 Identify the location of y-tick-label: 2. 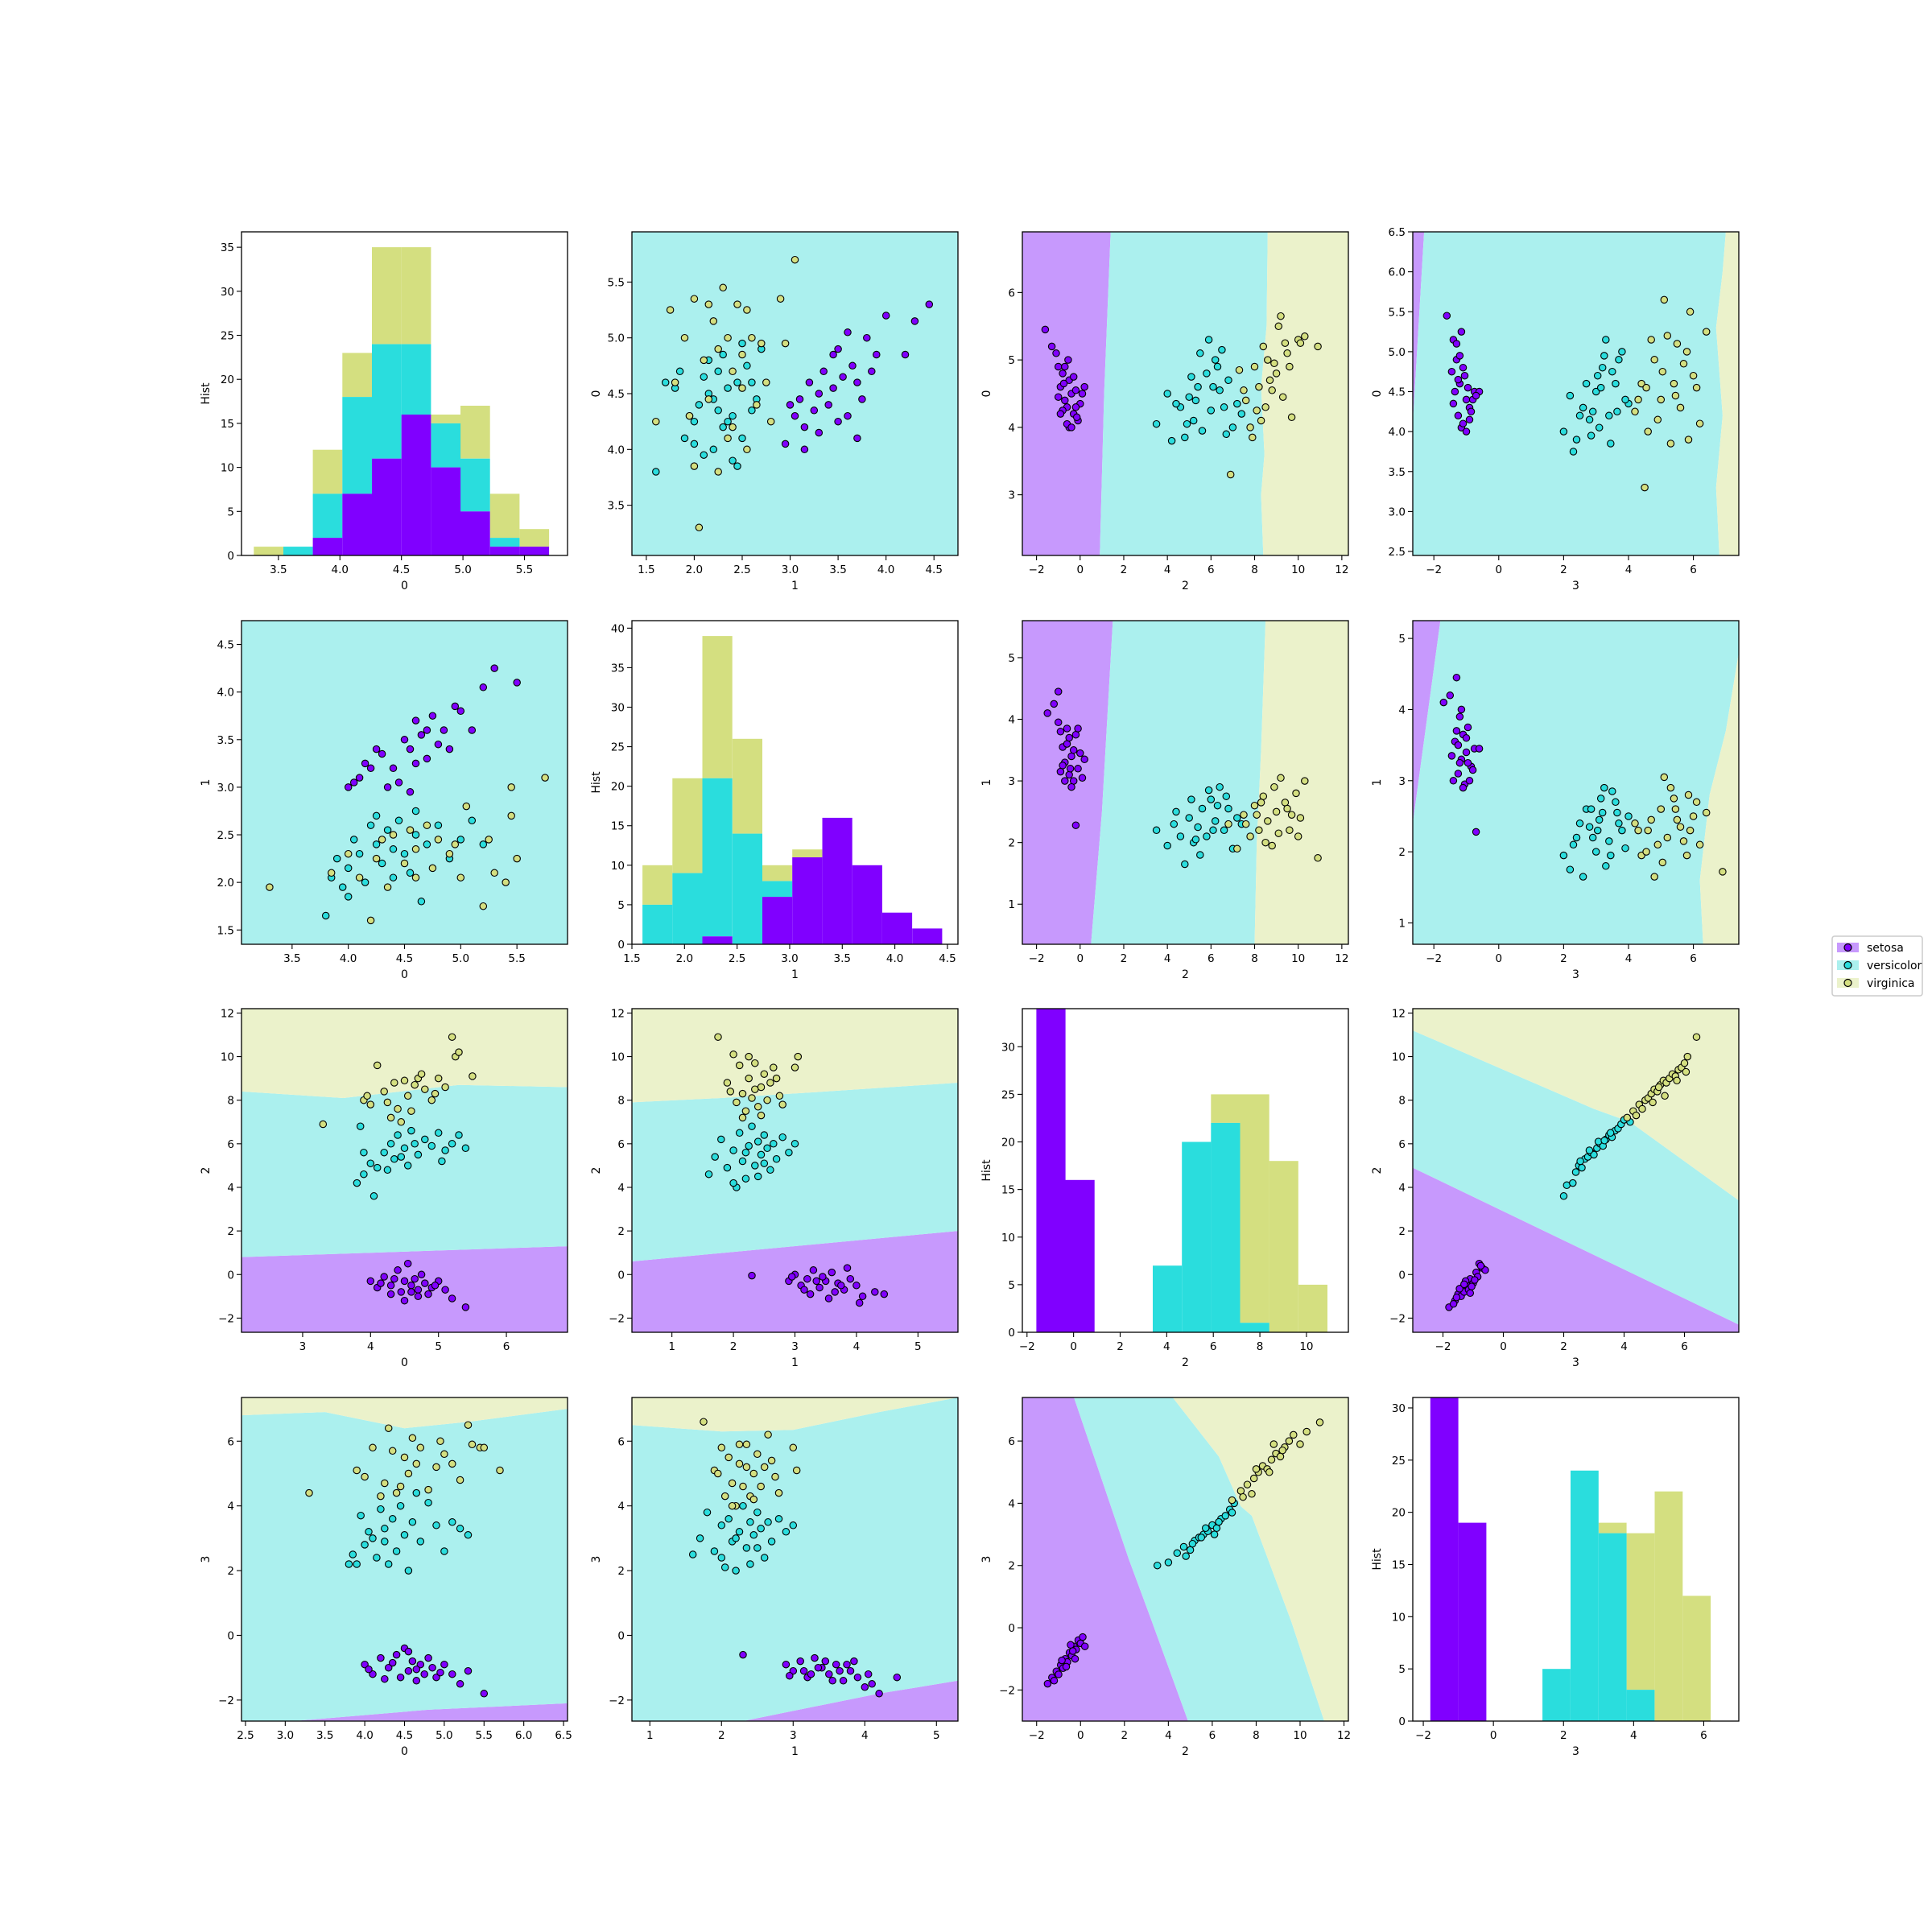
(231, 1231).